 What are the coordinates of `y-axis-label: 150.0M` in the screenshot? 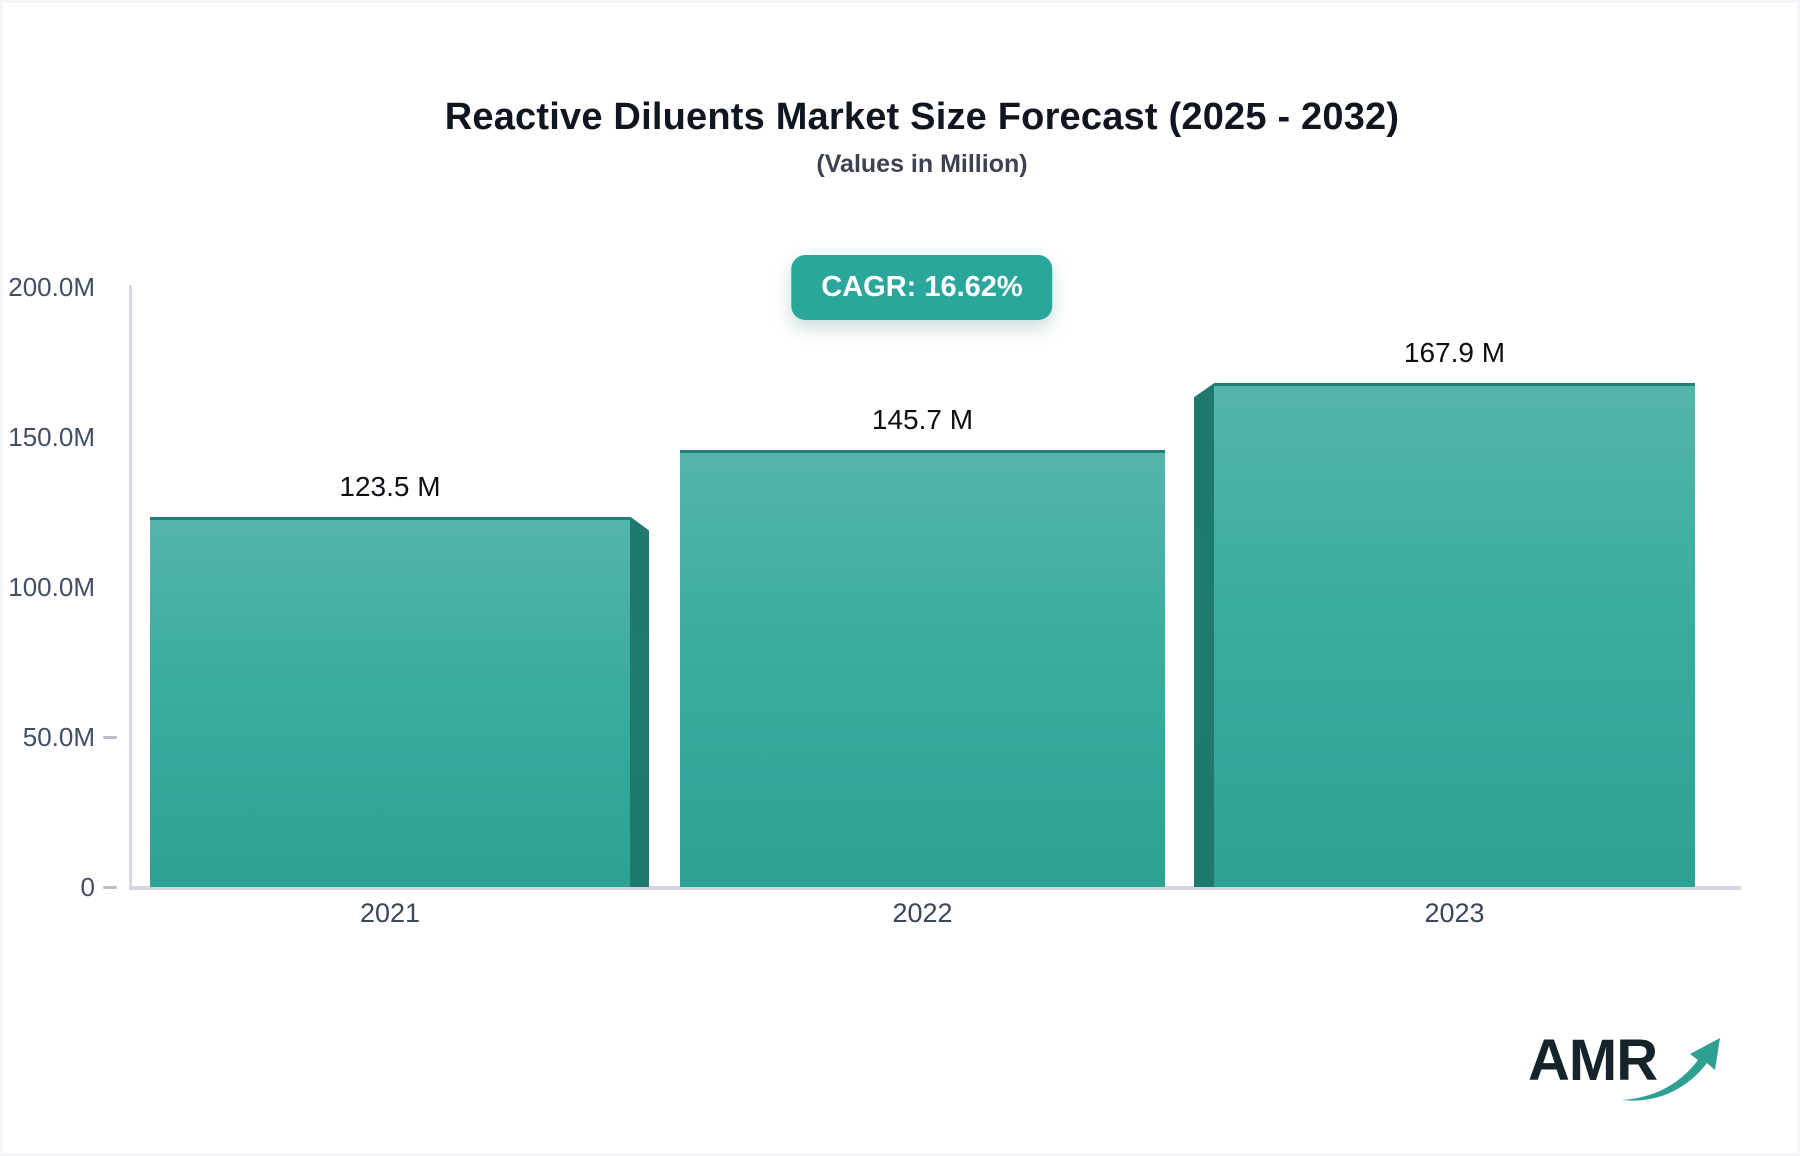 It's located at (51, 437).